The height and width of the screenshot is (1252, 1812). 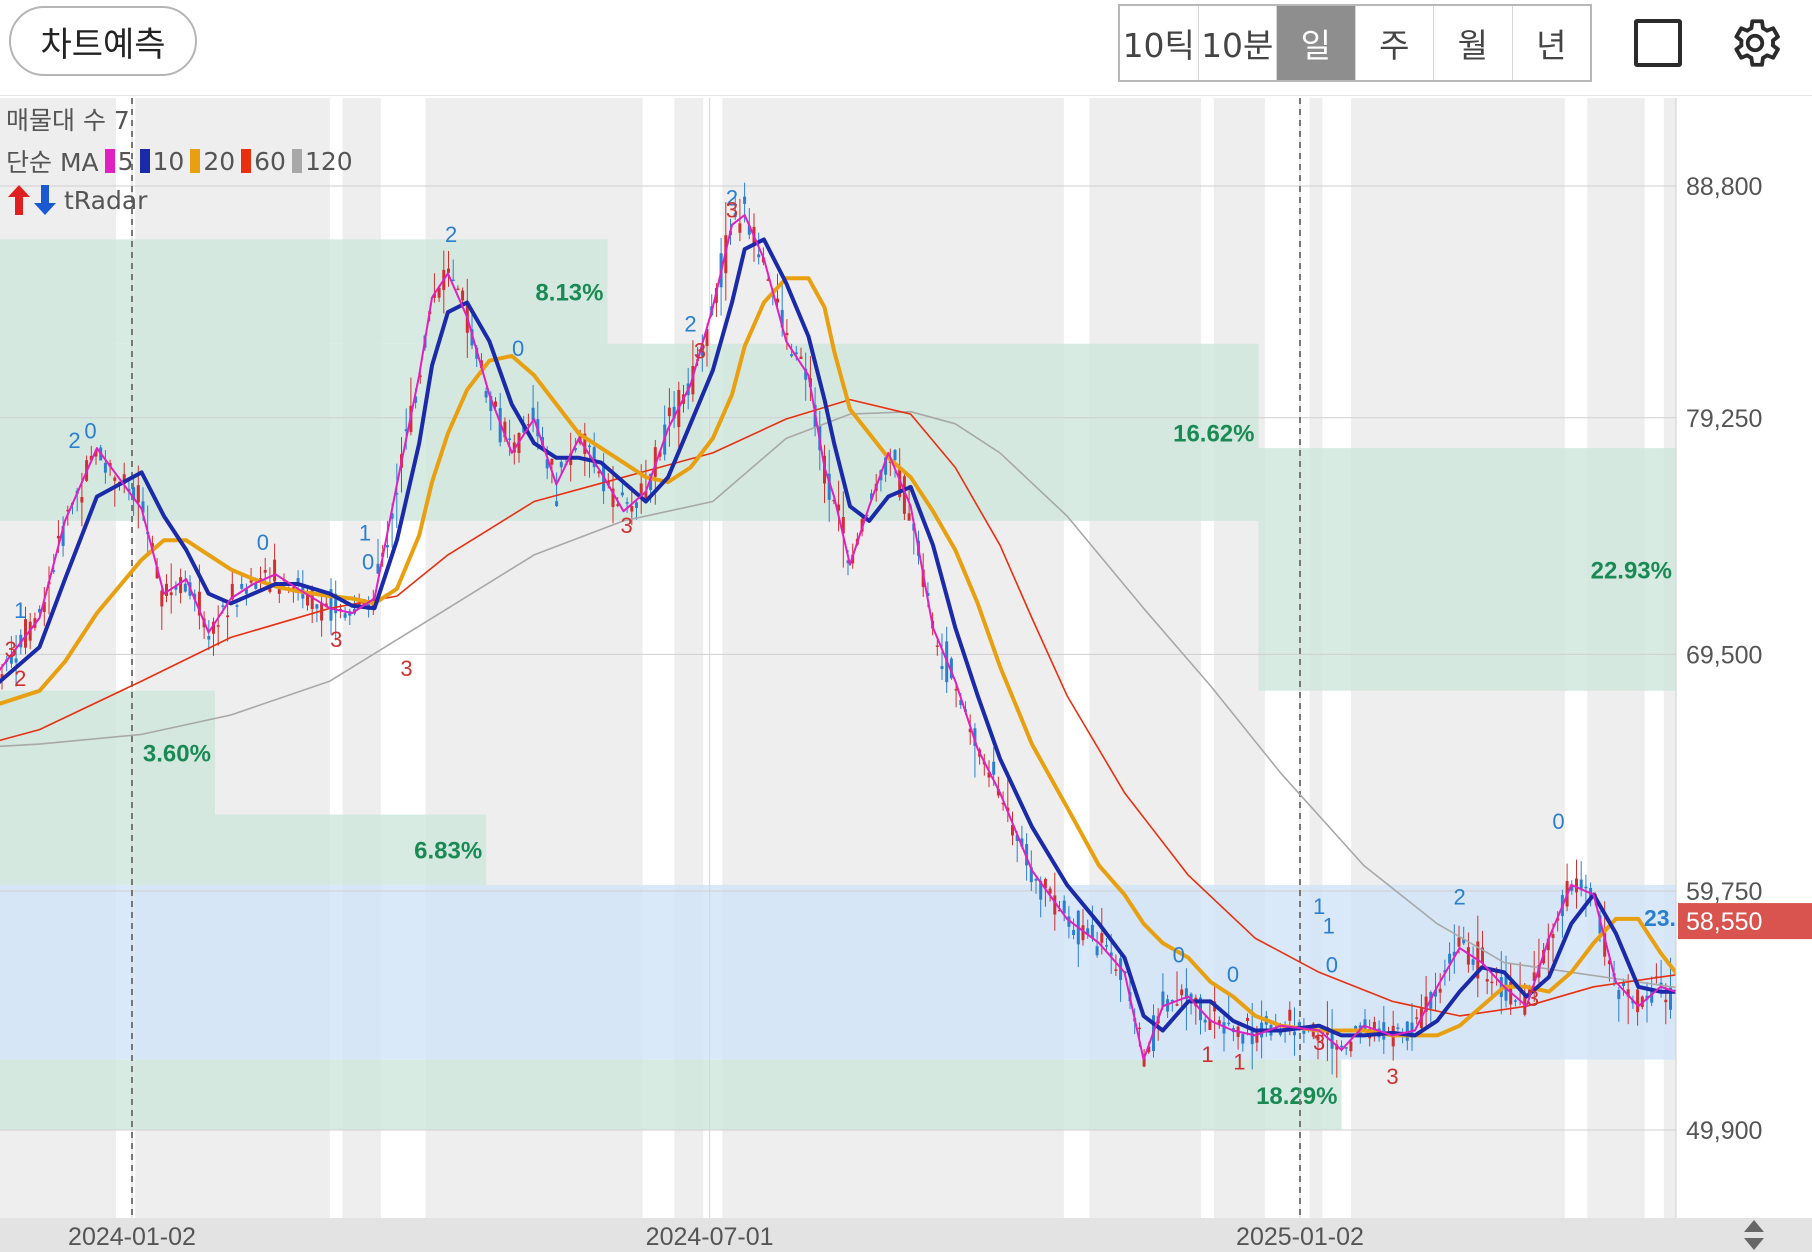 What do you see at coordinates (1755, 43) in the screenshot?
I see `gear-icon` at bounding box center [1755, 43].